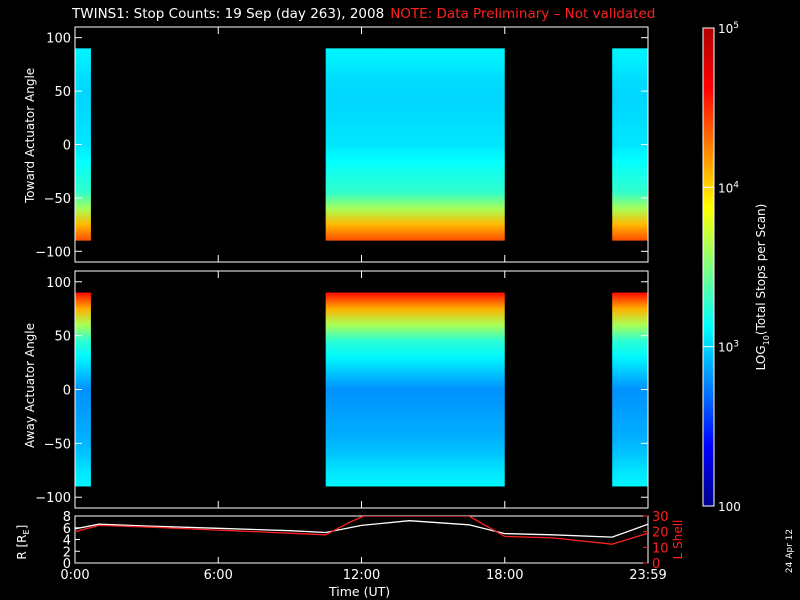 The width and height of the screenshot is (800, 600). I want to click on l-shell-label: L Shell, so click(678, 540).